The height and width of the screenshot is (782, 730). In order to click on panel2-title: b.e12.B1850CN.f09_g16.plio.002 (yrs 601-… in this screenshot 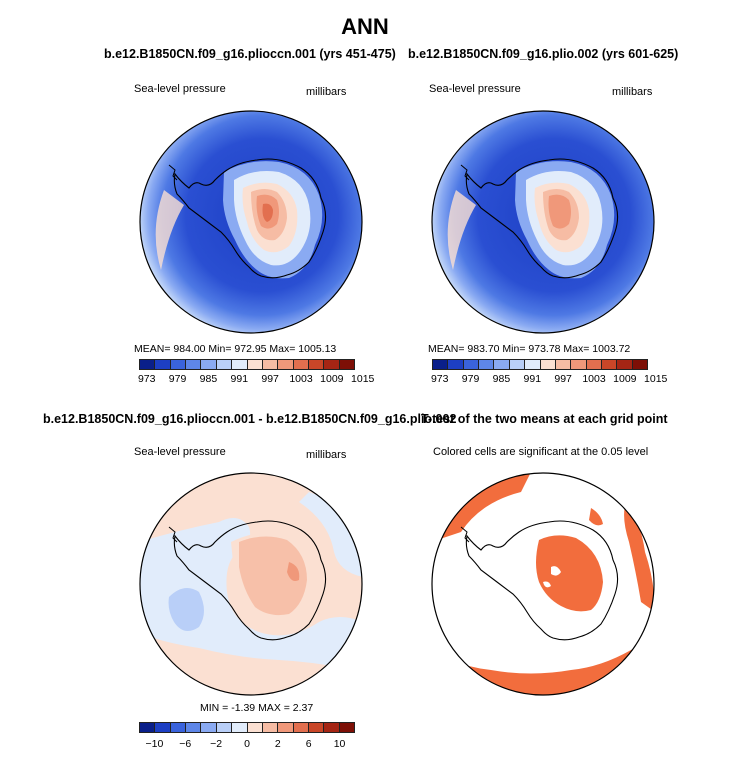, I will do `click(543, 54)`.